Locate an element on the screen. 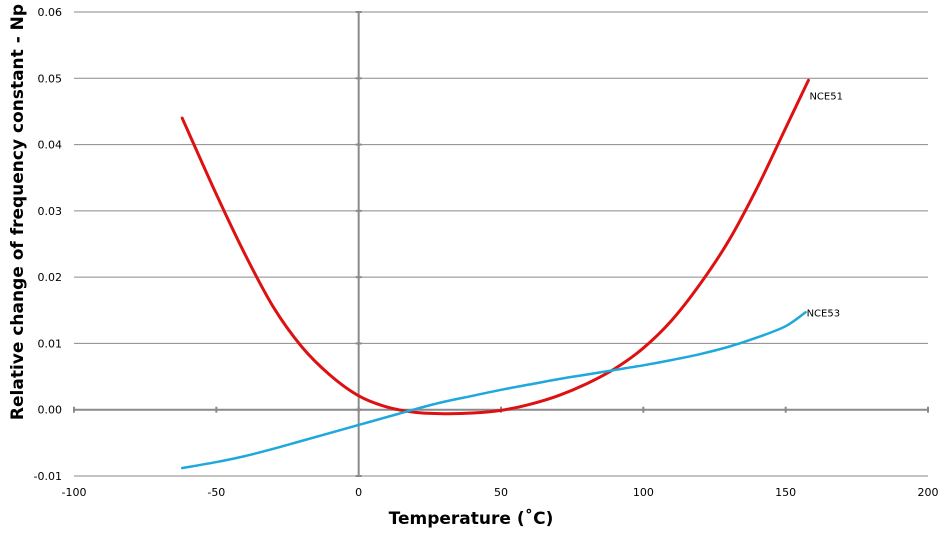 The image size is (948, 534). y-tick-label: 0.00 is located at coordinates (50, 410).